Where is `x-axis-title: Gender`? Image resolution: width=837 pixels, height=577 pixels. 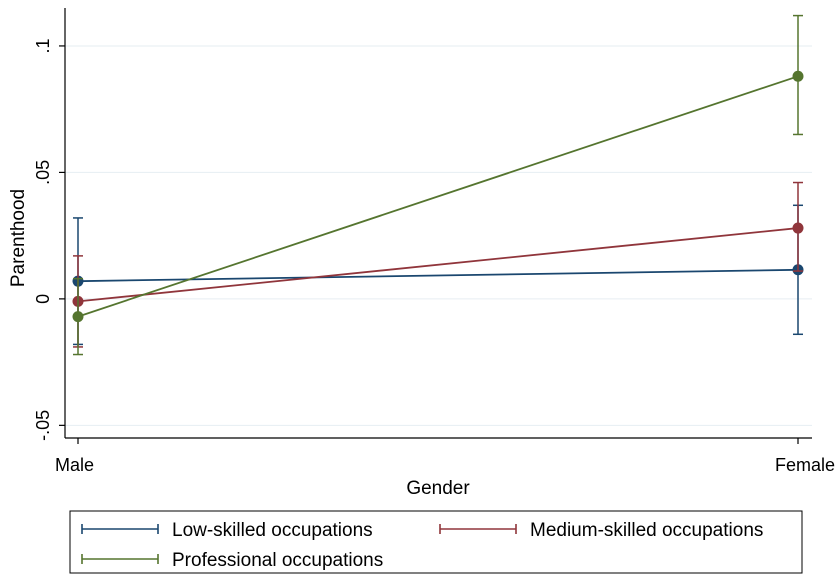
x-axis-title: Gender is located at coordinates (438, 488).